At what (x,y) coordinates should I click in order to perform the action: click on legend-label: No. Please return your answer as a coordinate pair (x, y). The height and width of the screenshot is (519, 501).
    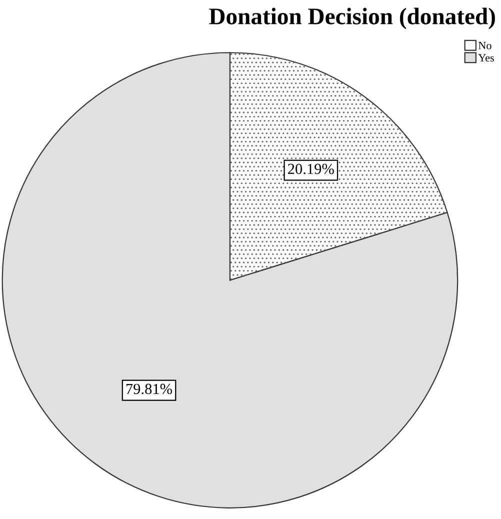
    Looking at the image, I should click on (485, 46).